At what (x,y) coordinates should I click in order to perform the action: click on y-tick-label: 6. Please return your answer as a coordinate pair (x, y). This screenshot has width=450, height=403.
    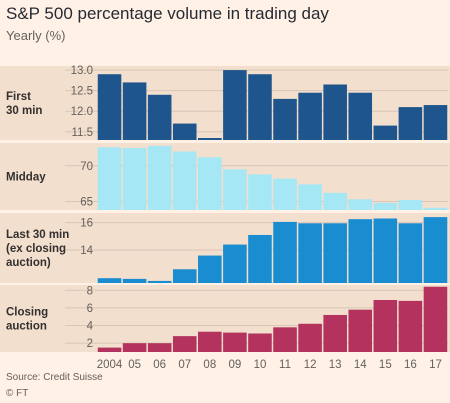
    Looking at the image, I should click on (90, 309).